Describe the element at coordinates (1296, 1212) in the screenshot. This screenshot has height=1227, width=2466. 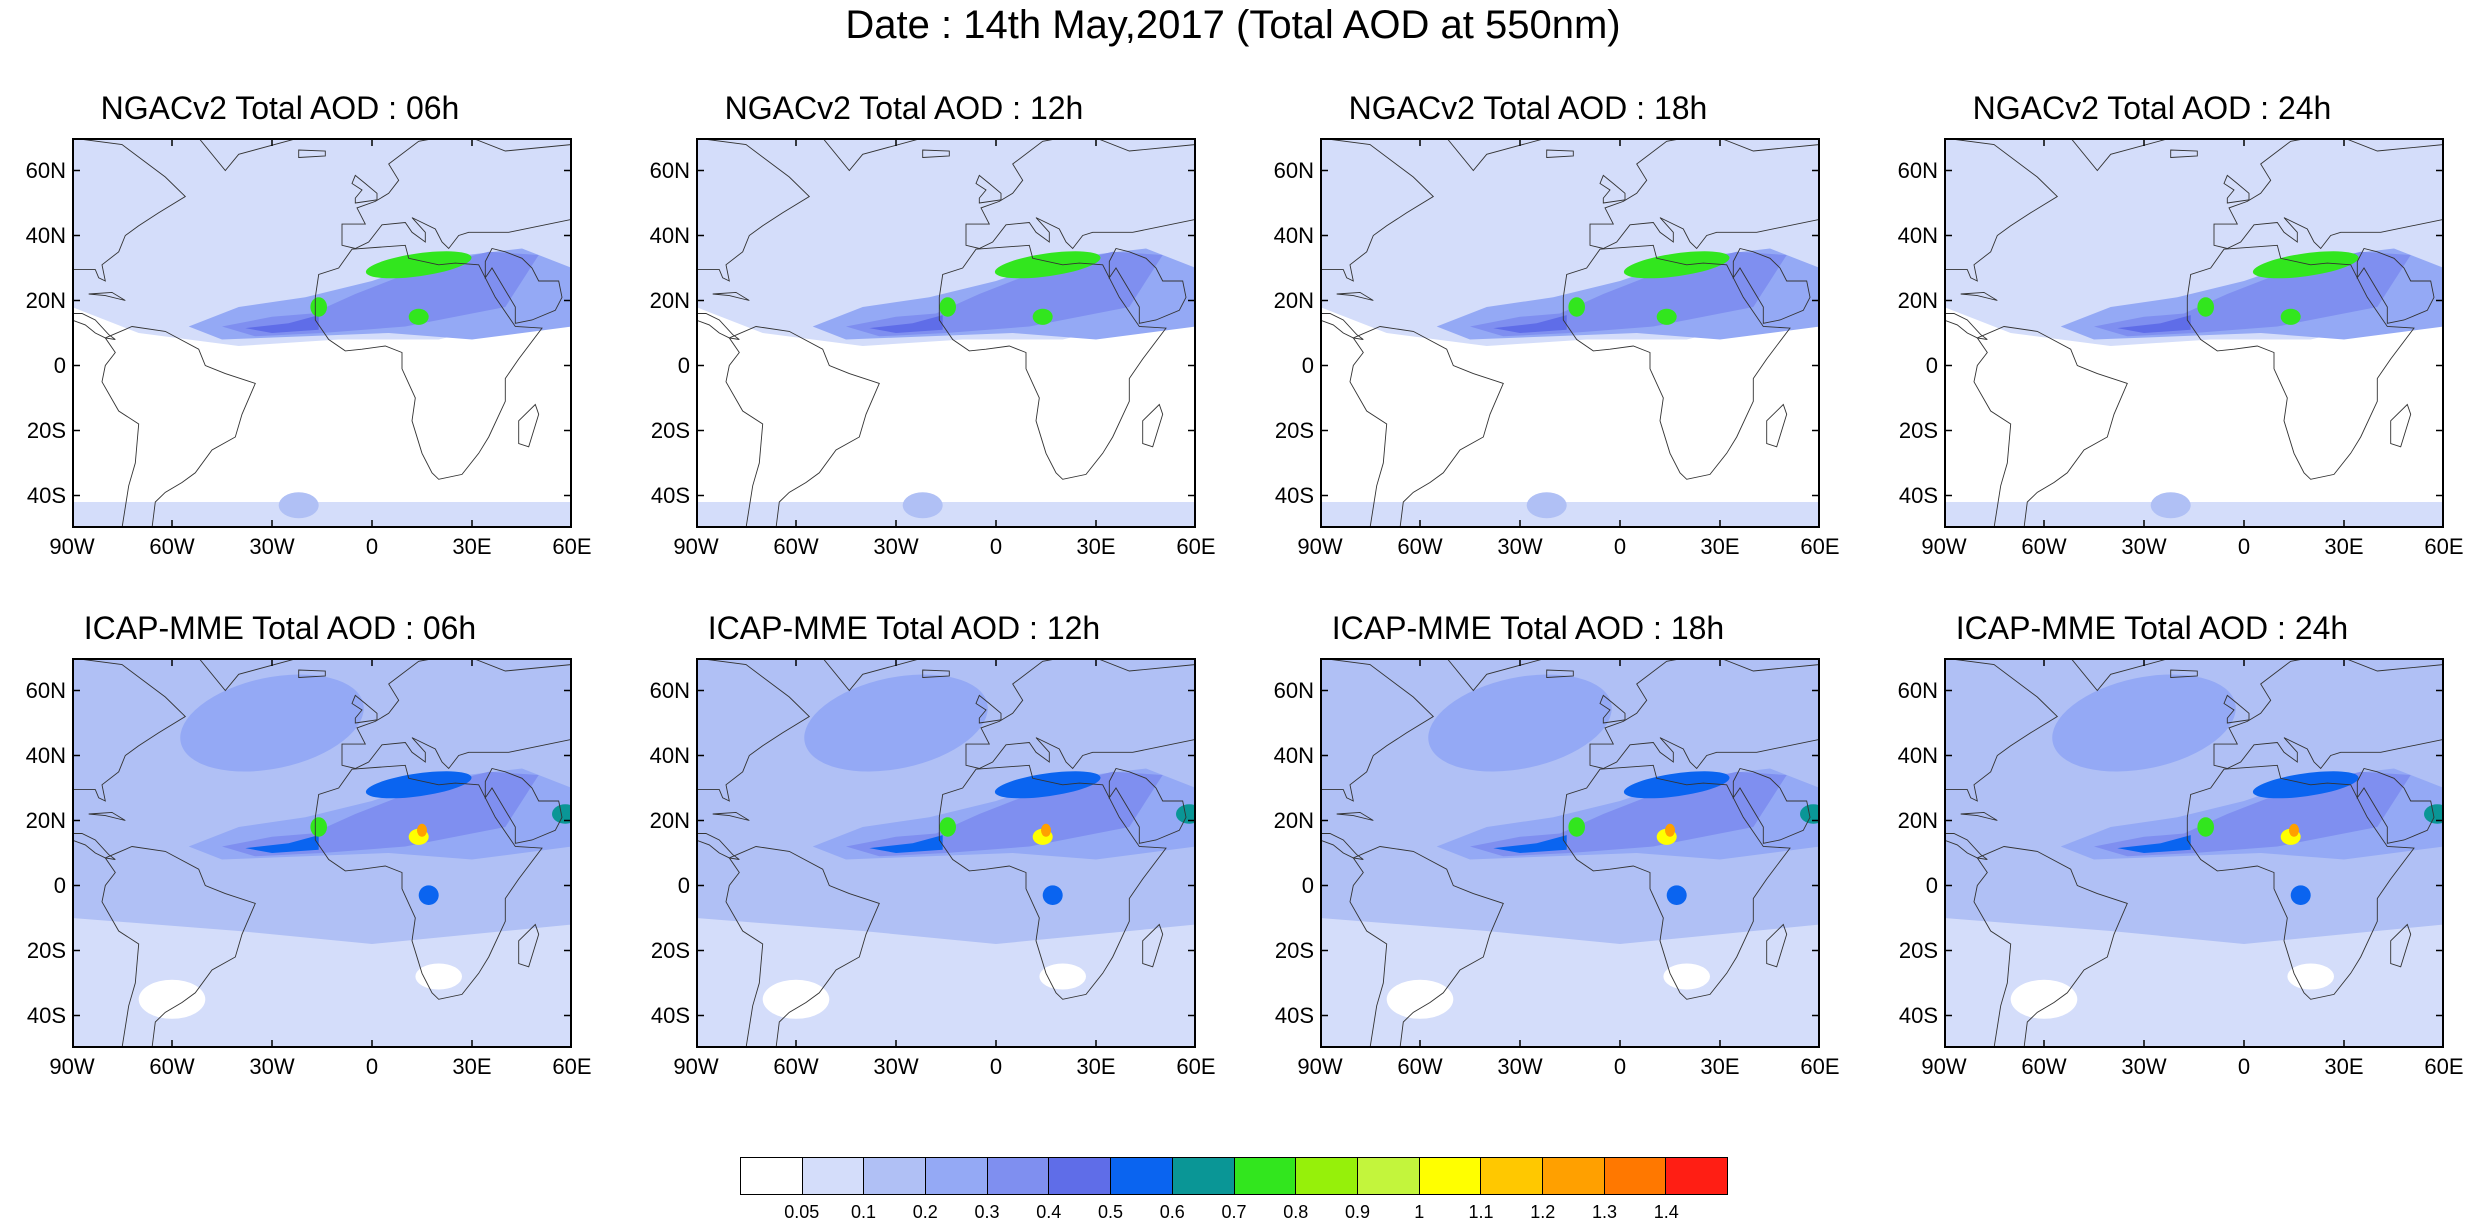
I see `colorbar-label: 0.8` at that location.